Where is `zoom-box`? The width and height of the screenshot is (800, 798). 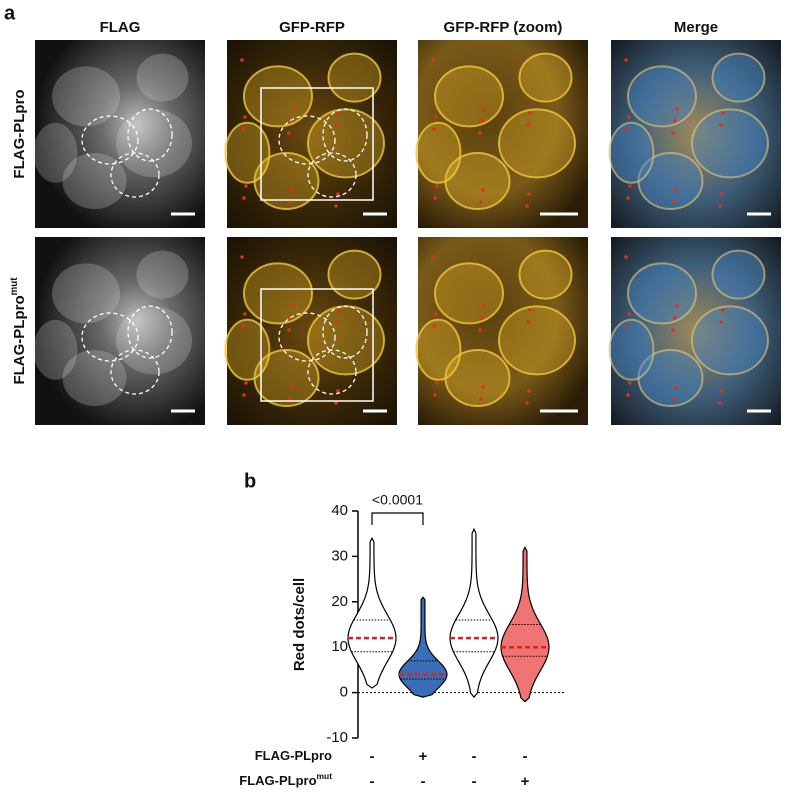 zoom-box is located at coordinates (317, 345).